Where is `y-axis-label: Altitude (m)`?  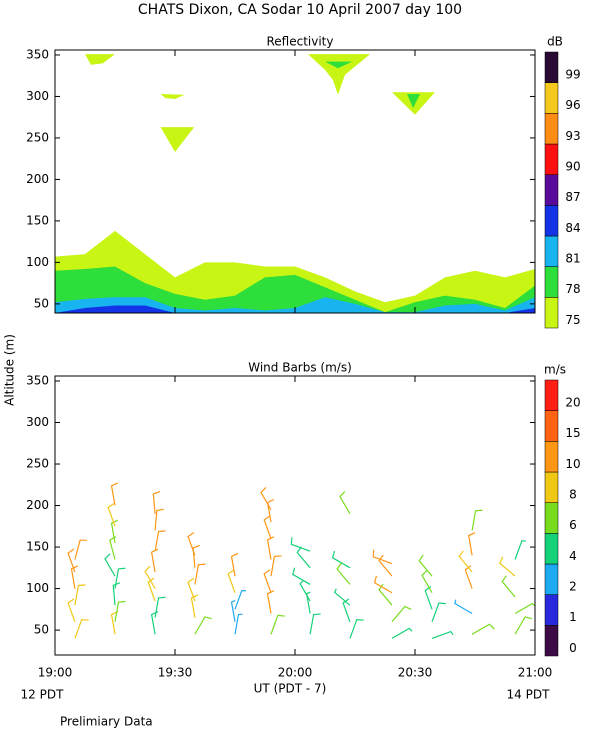
y-axis-label: Altitude (m) is located at coordinates (10, 370).